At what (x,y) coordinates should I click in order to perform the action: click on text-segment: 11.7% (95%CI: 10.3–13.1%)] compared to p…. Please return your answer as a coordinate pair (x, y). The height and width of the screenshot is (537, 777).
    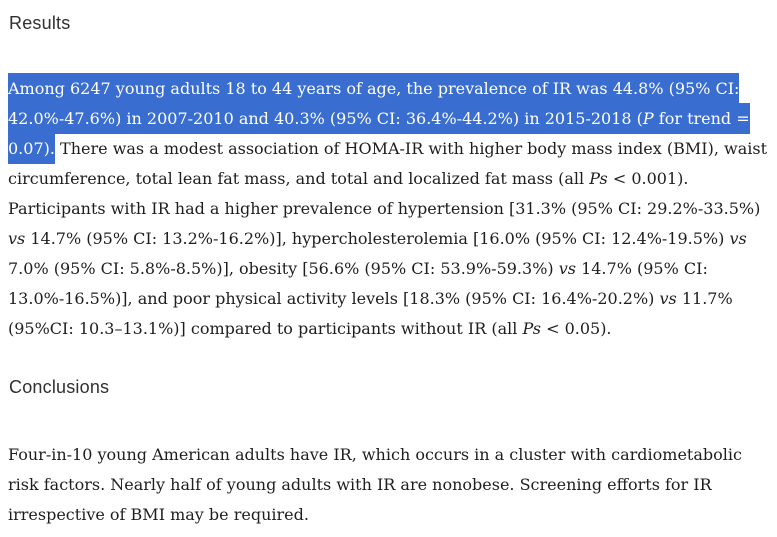
    Looking at the image, I should click on (370, 313).